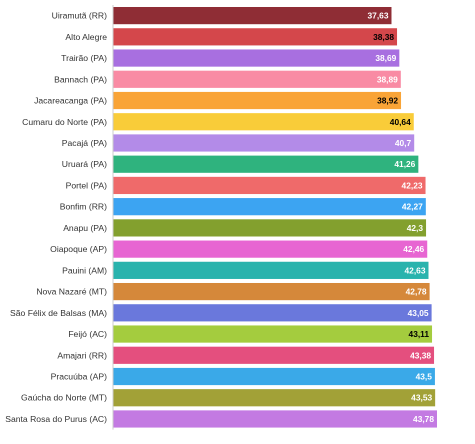 This screenshot has height=444, width=475. What do you see at coordinates (84, 164) in the screenshot?
I see `category-label: Uruará (PA)` at bounding box center [84, 164].